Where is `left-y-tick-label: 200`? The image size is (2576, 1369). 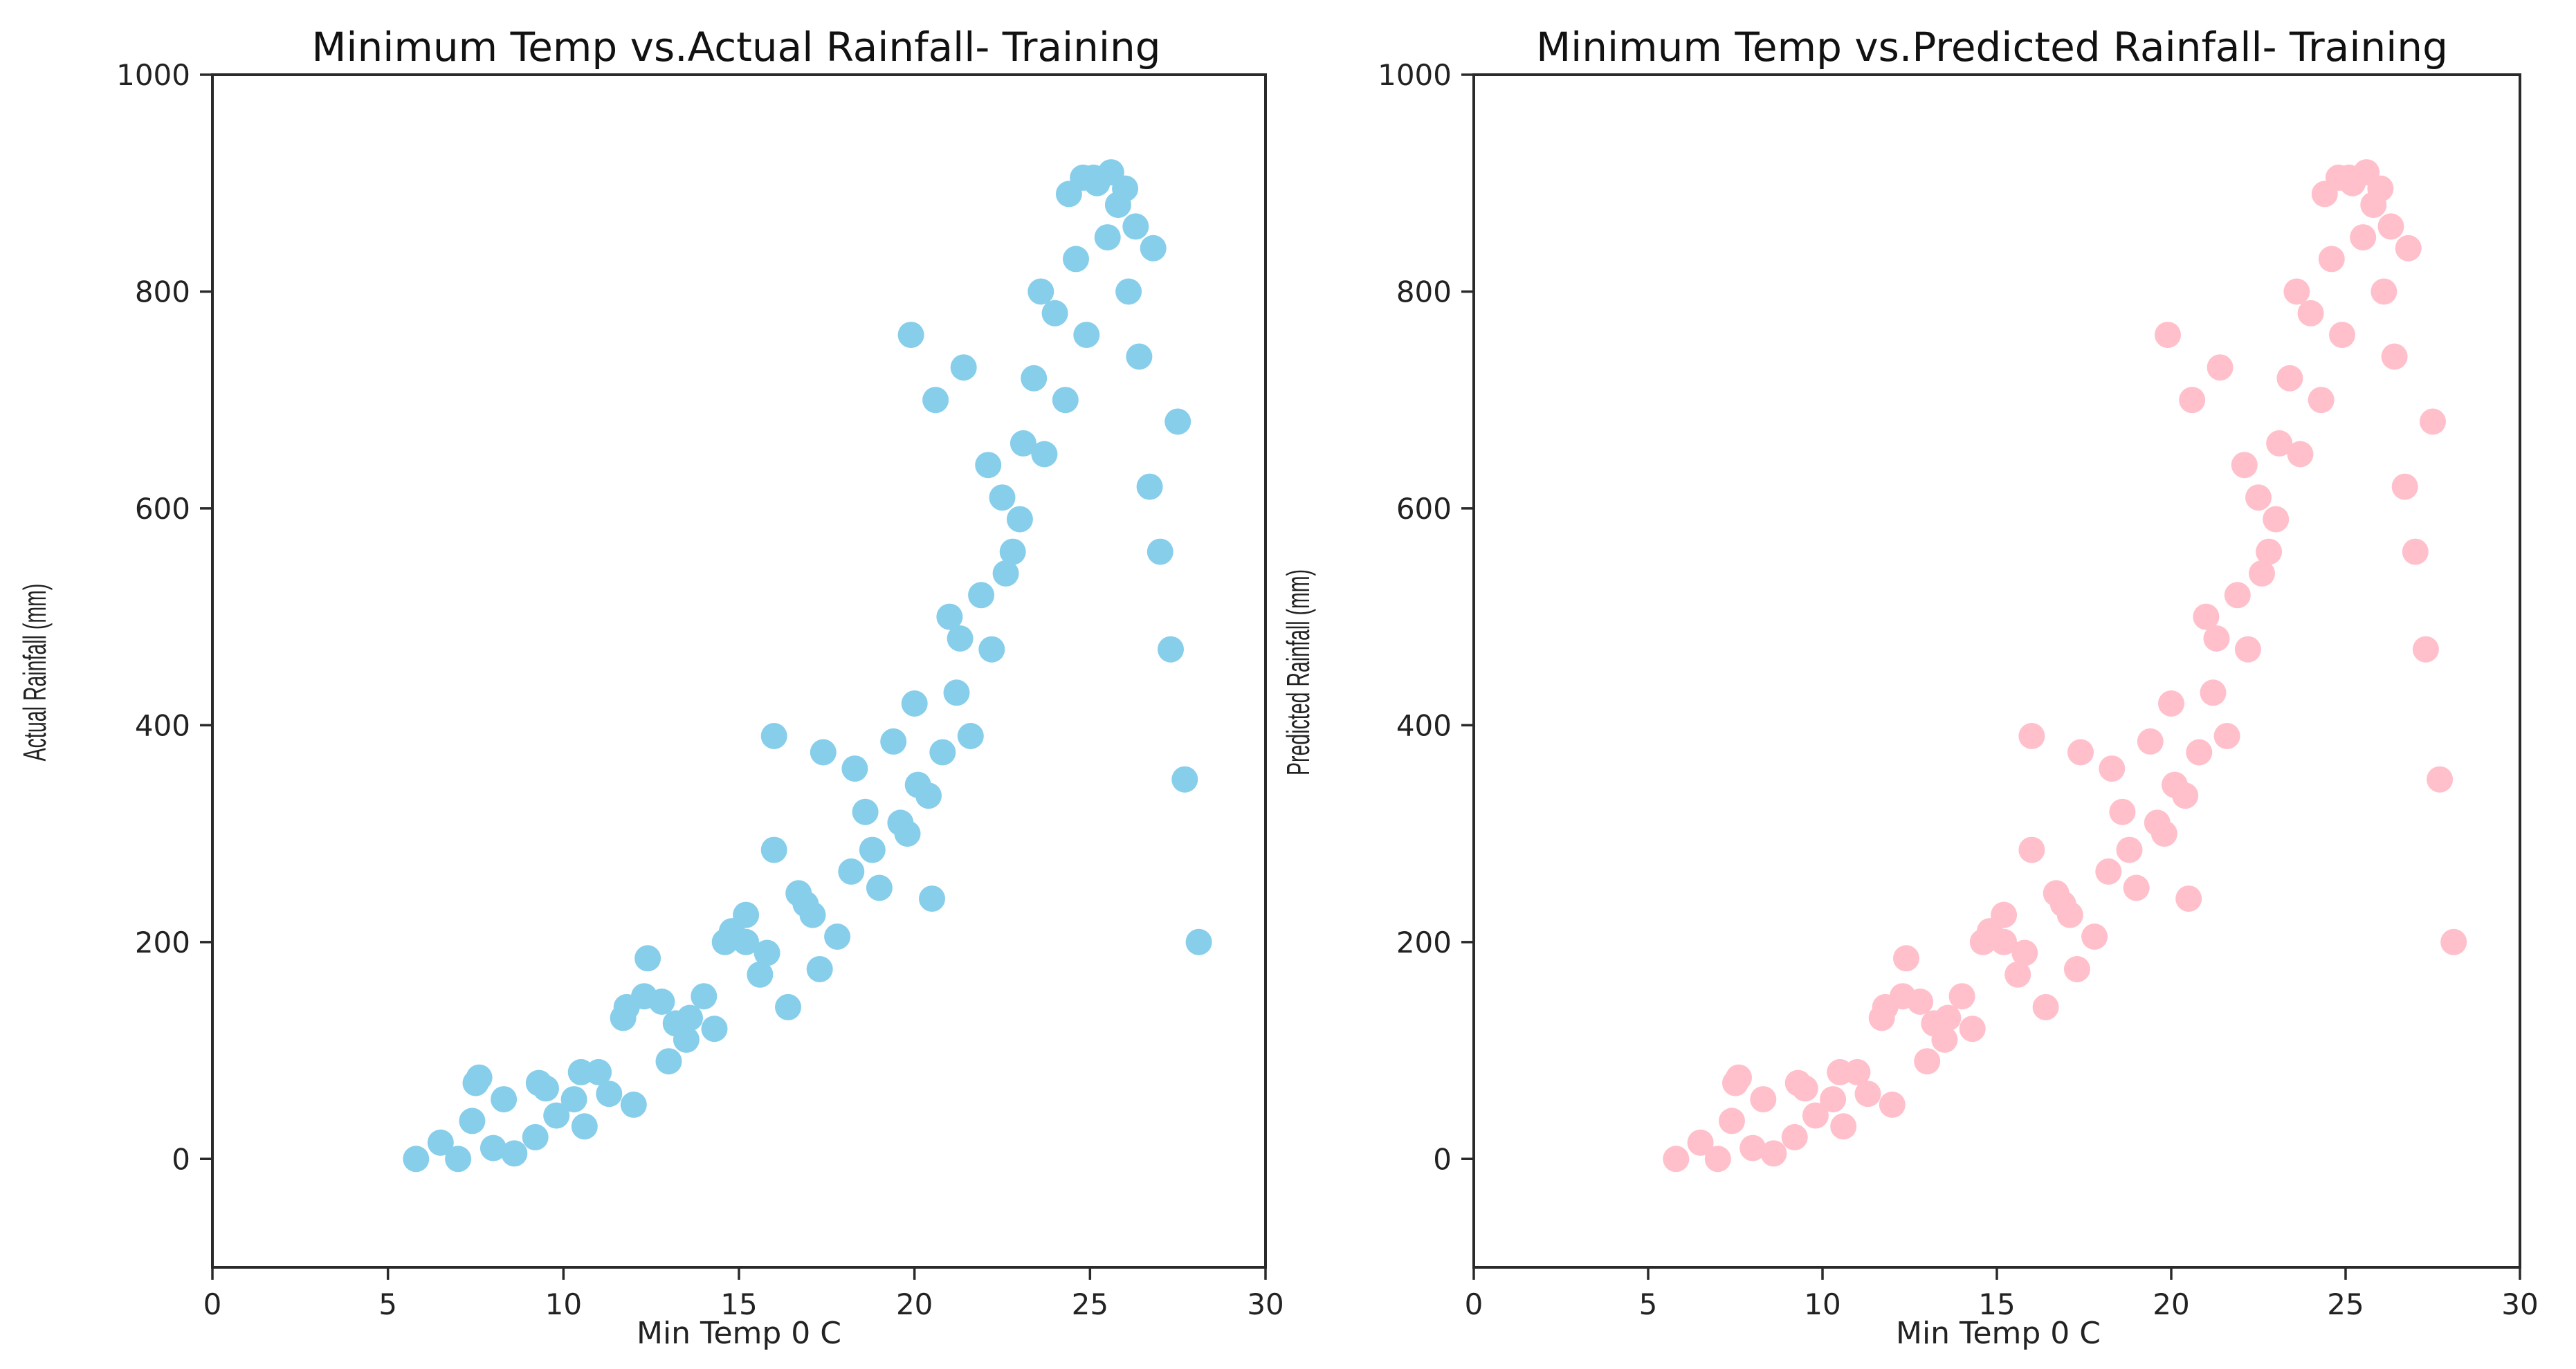 left-y-tick-label: 200 is located at coordinates (162, 942).